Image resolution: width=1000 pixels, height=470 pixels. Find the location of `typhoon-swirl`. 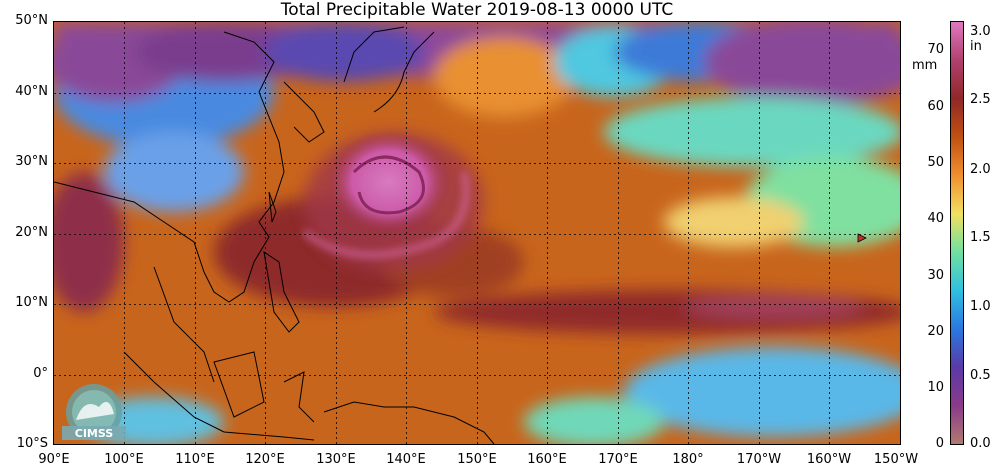

typhoon-swirl is located at coordinates (393, 201).